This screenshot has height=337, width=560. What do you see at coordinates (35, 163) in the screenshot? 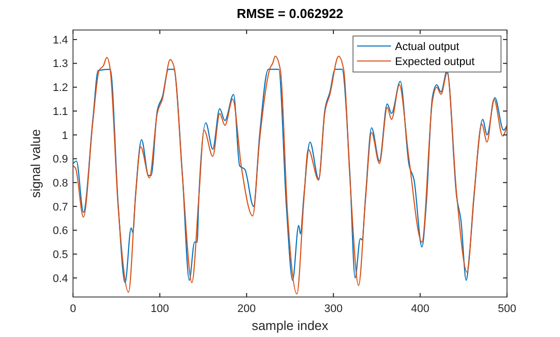
I see `y-axis-title: signal value` at bounding box center [35, 163].